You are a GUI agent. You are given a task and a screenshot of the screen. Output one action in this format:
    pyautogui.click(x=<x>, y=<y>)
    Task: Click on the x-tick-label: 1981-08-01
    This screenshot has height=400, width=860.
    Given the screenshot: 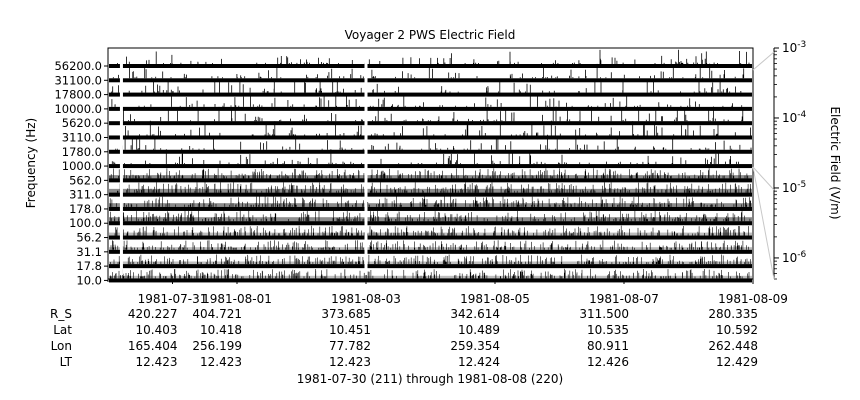 What is the action you would take?
    pyautogui.click(x=237, y=299)
    